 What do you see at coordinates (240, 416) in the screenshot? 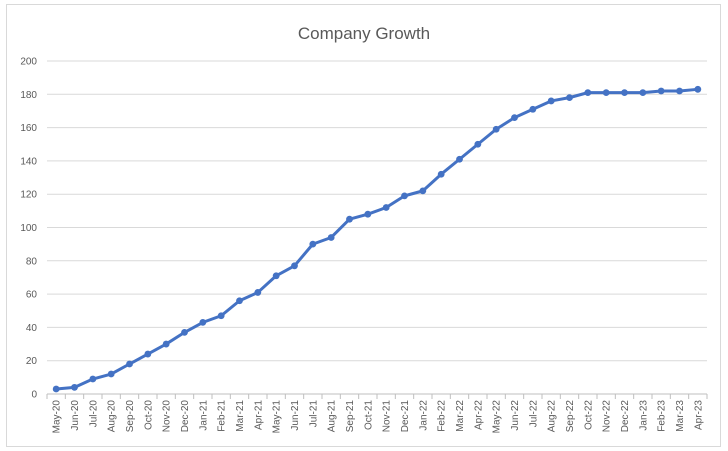
I see `x-tick-label: Mar-21` at bounding box center [240, 416].